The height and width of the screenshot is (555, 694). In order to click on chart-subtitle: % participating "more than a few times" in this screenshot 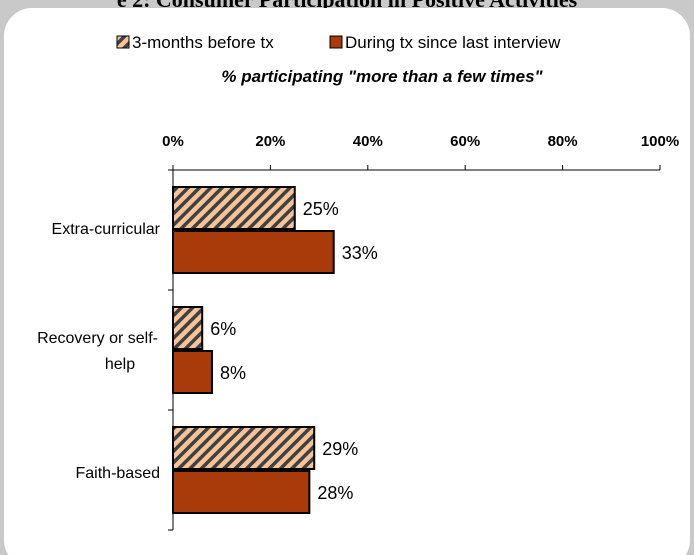, I will do `click(382, 76)`.